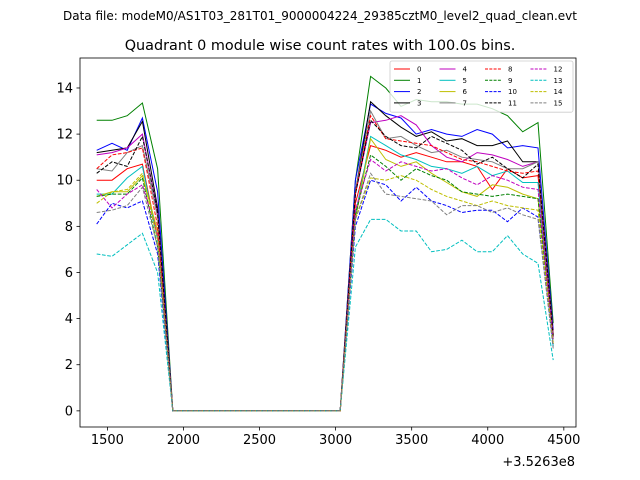 The width and height of the screenshot is (640, 480). What do you see at coordinates (558, 81) in the screenshot?
I see `legend-label-13: 13` at bounding box center [558, 81].